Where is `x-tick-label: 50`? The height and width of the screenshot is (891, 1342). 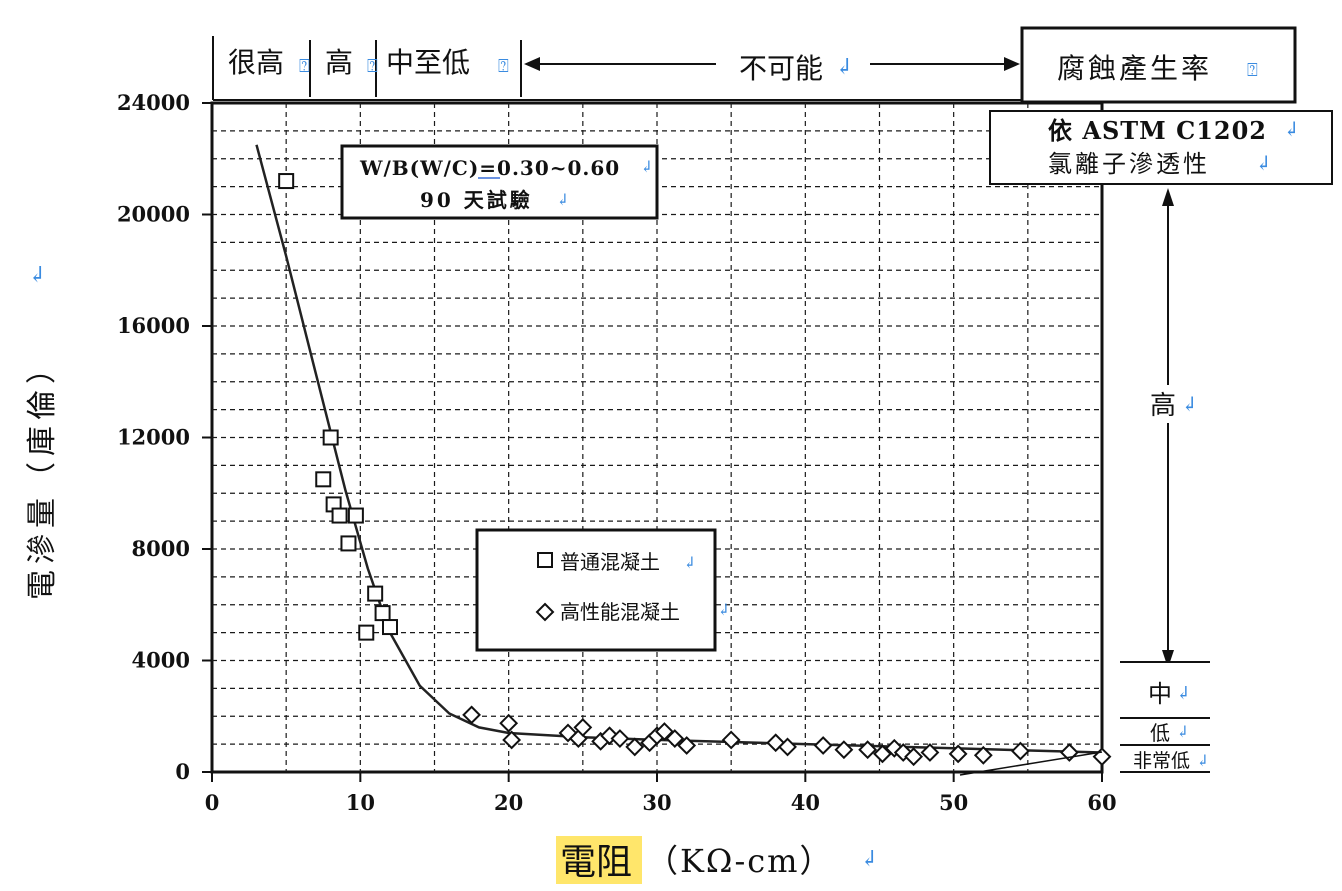
x-tick-label: 50 is located at coordinates (953, 802).